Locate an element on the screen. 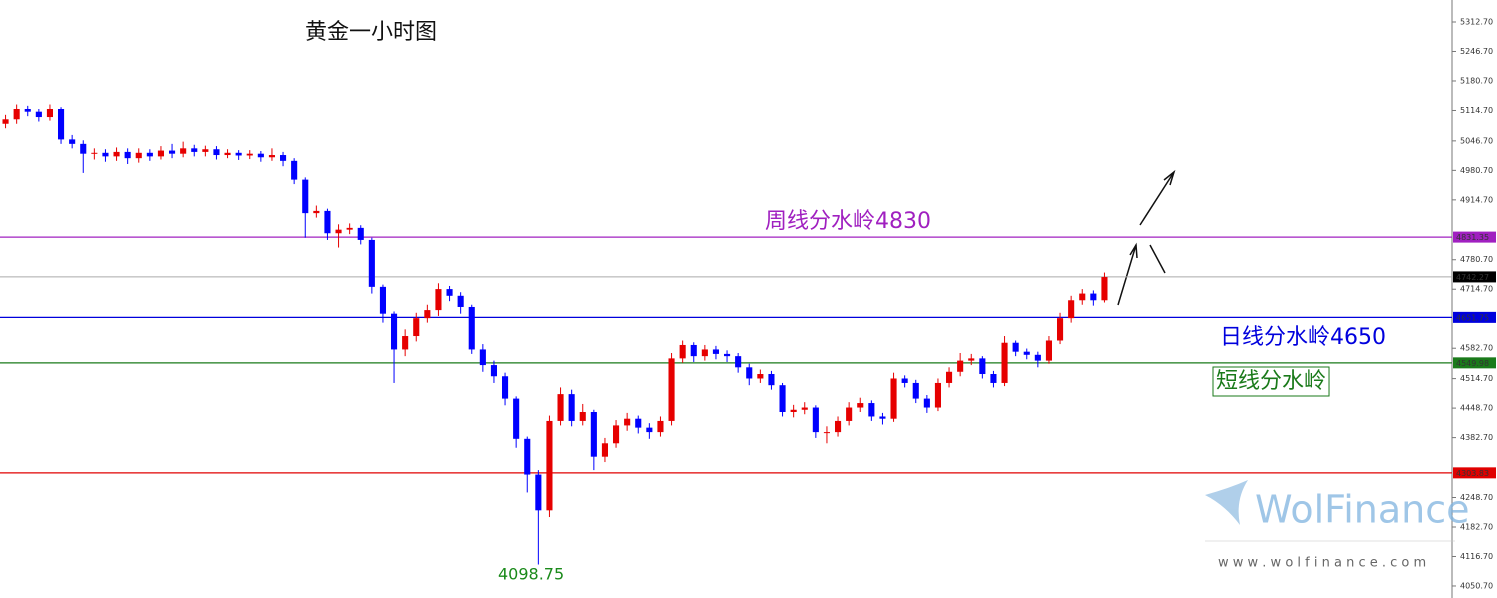 This screenshot has width=1497, height=598. y-tick-label: 4182.70 is located at coordinates (1476, 526).